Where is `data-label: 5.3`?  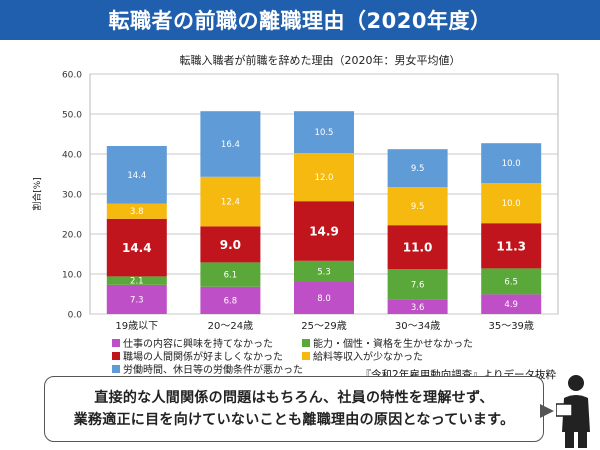
data-label: 5.3 is located at coordinates (324, 272).